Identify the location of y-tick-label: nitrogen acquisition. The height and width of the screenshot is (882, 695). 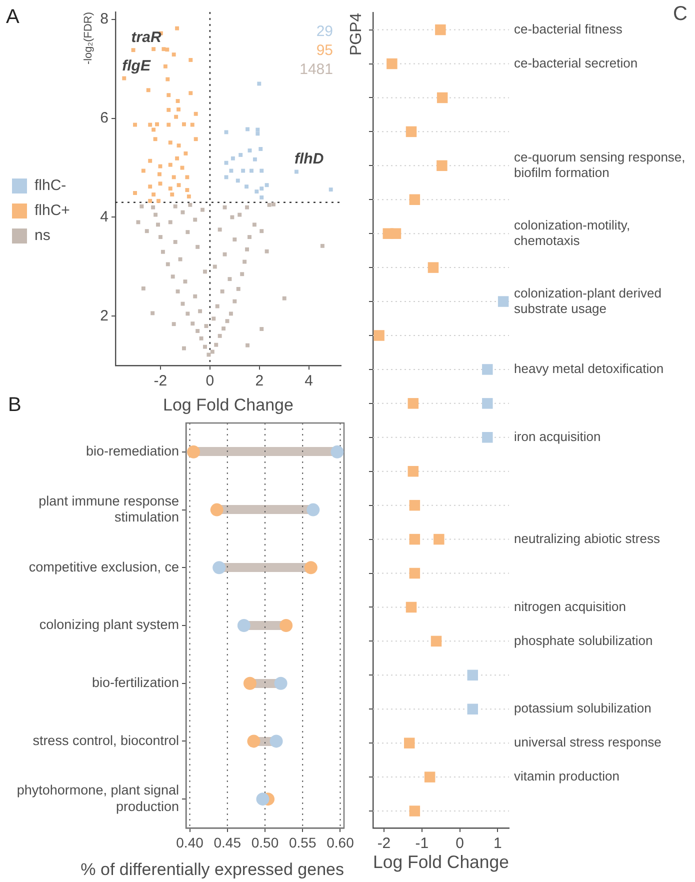
(570, 606).